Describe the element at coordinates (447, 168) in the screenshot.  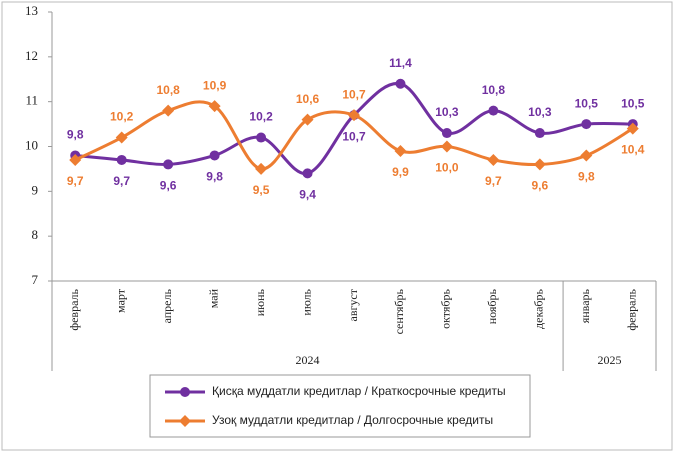
I see `value-label: 10,0` at that location.